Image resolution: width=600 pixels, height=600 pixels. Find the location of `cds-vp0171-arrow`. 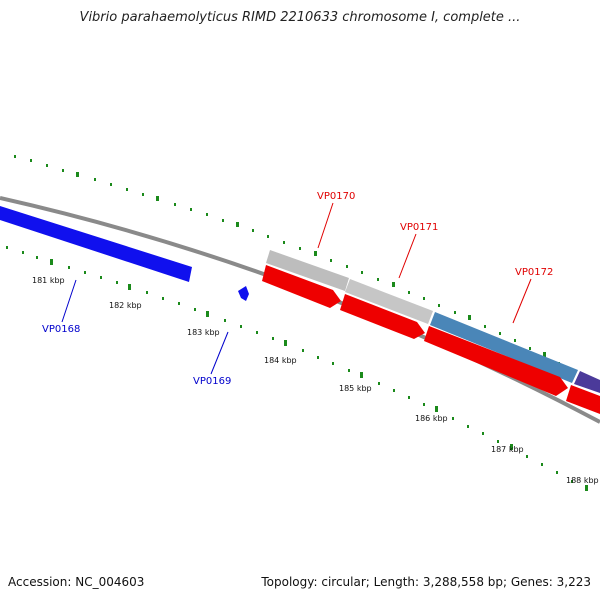

cds-vp0171-arrow is located at coordinates (382, 316).